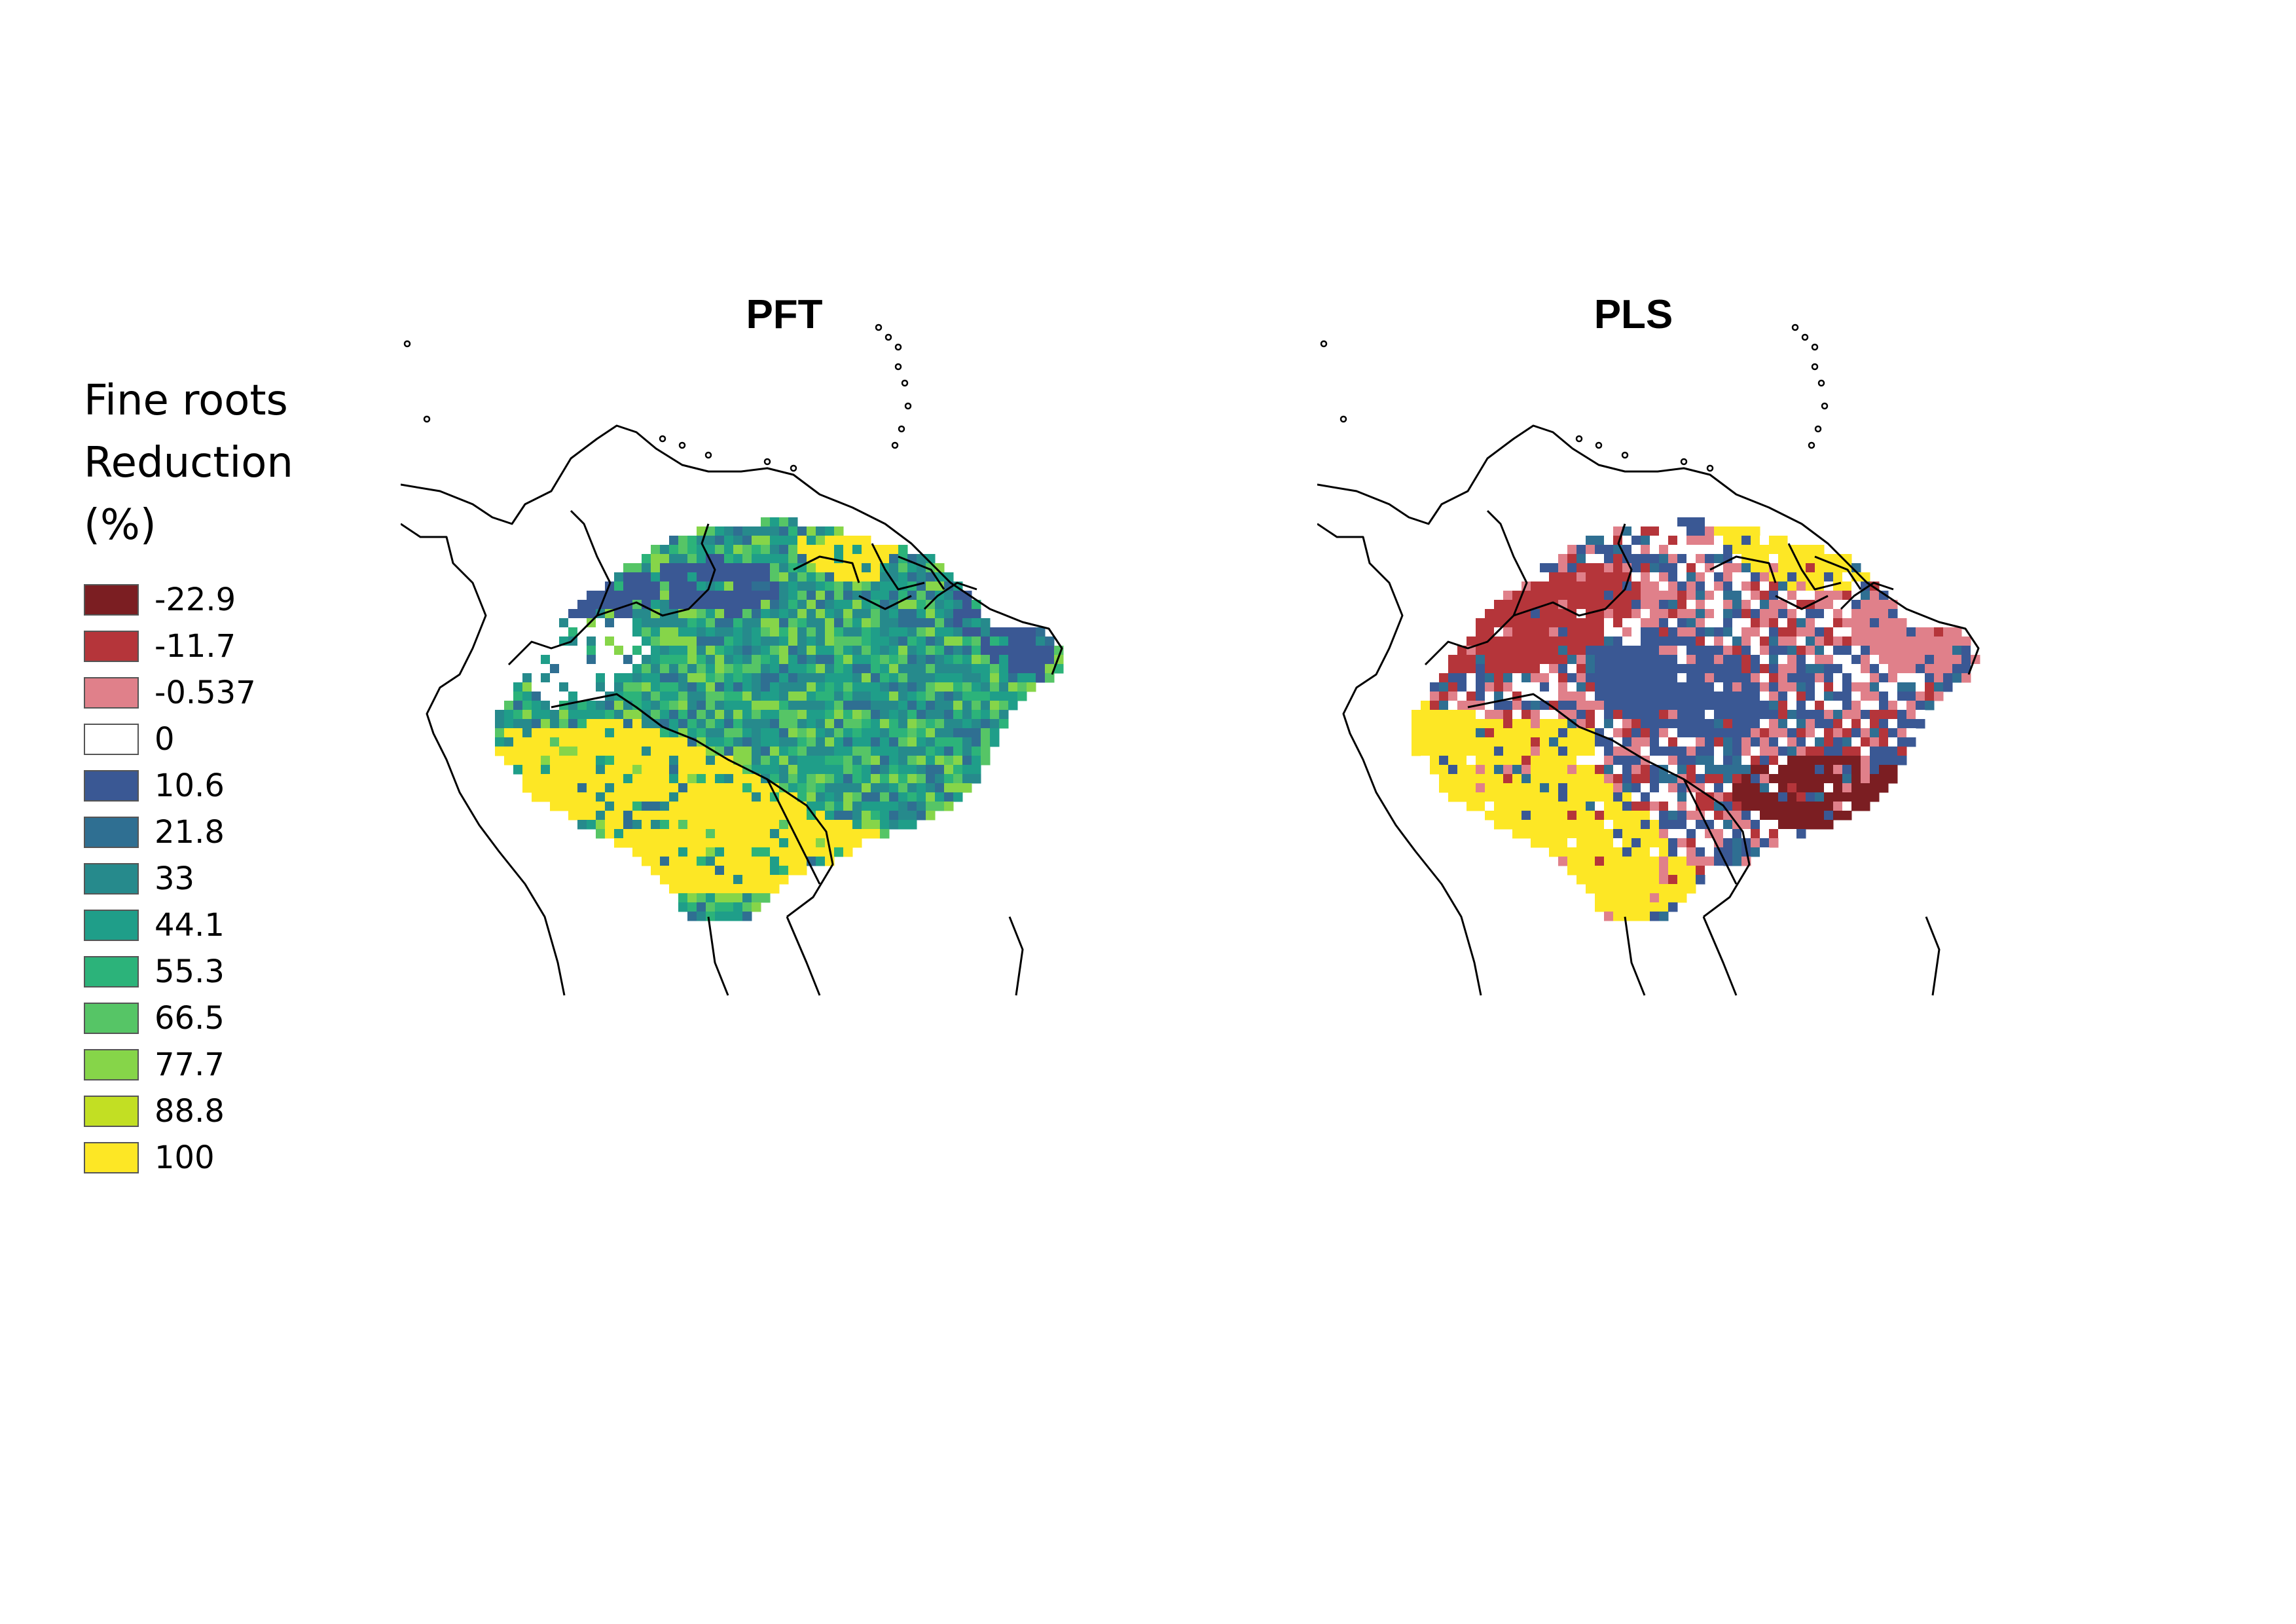 The image size is (2296, 1624). I want to click on legend-item: 55.3, so click(221, 971).